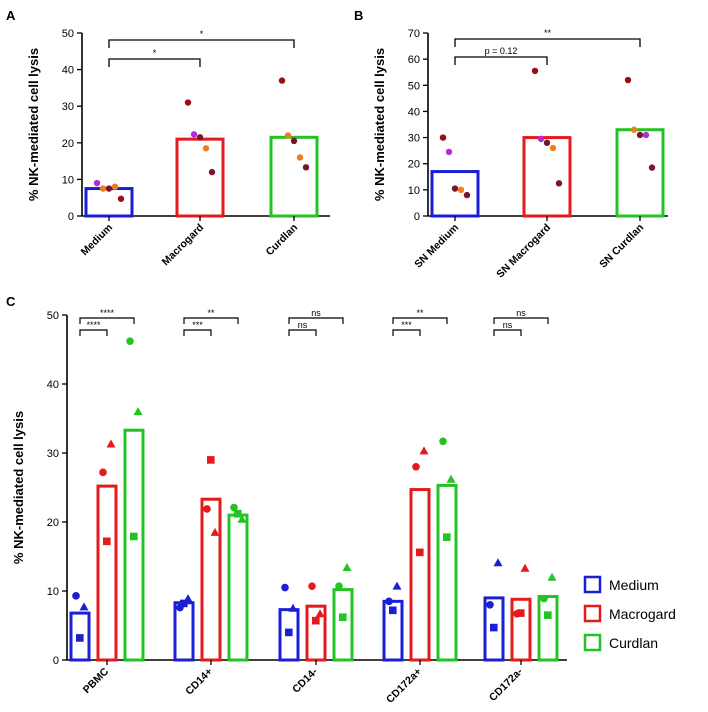 The image size is (708, 712). I want to click on significance-label: **, so click(211, 313).